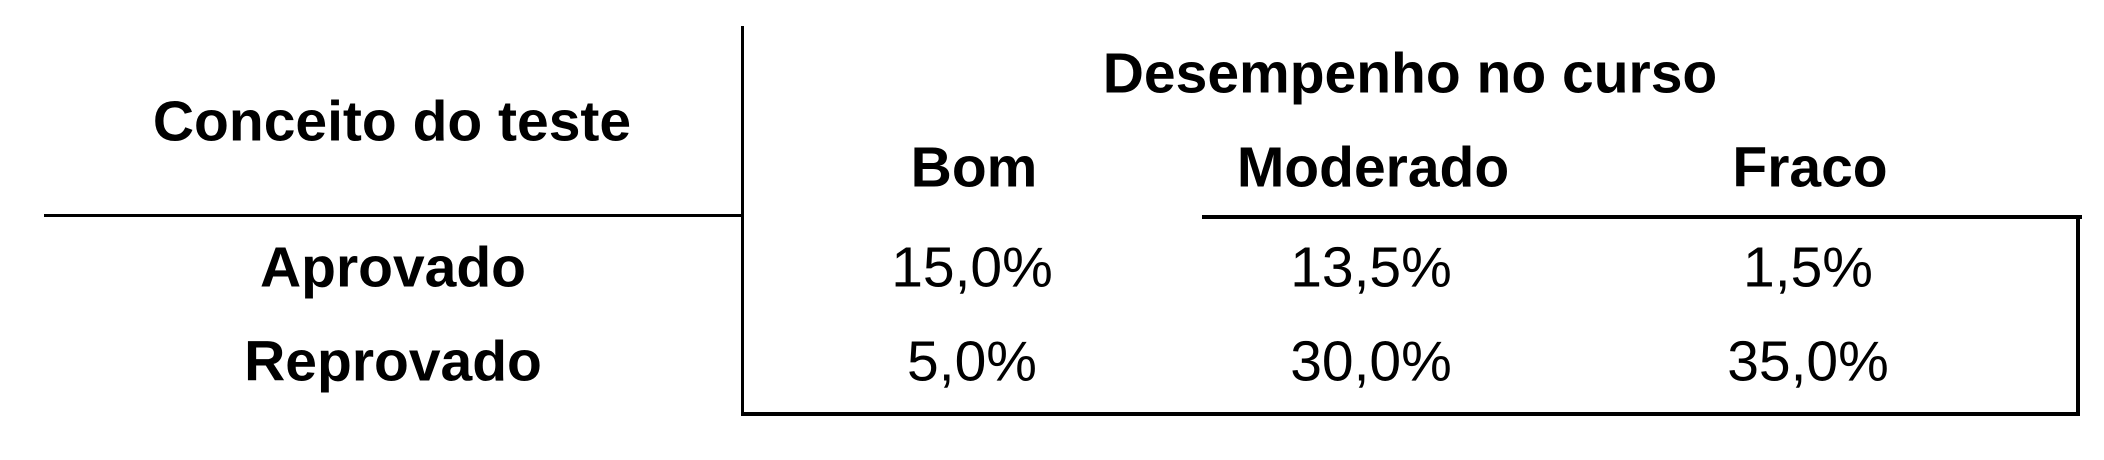  Describe the element at coordinates (1410, 414) in the screenshot. I see `data-box-bottom-line` at that location.